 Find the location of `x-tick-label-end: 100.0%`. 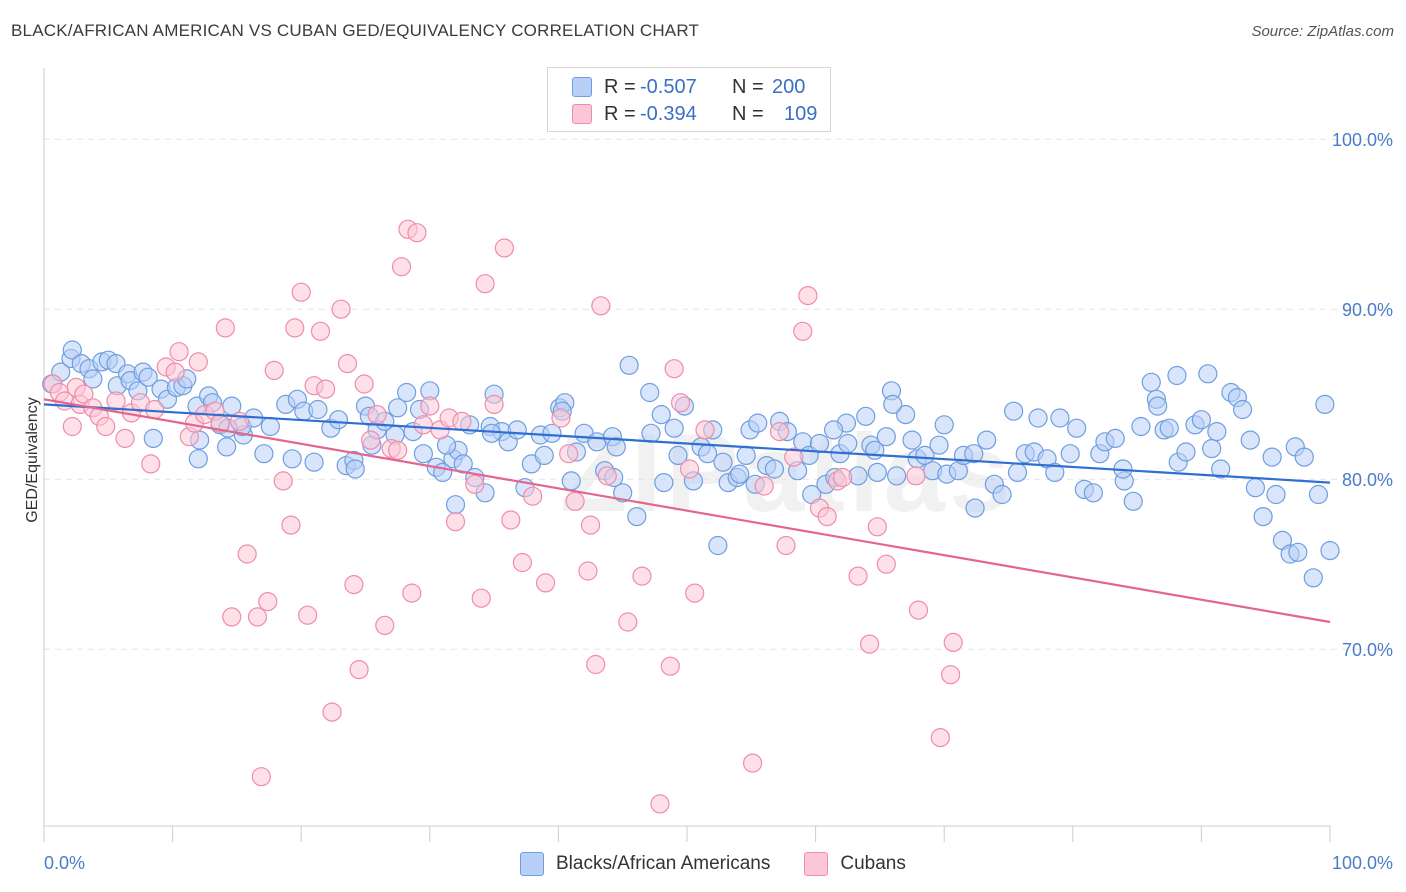

x-tick-label-end: 100.0% is located at coordinates (1362, 863).